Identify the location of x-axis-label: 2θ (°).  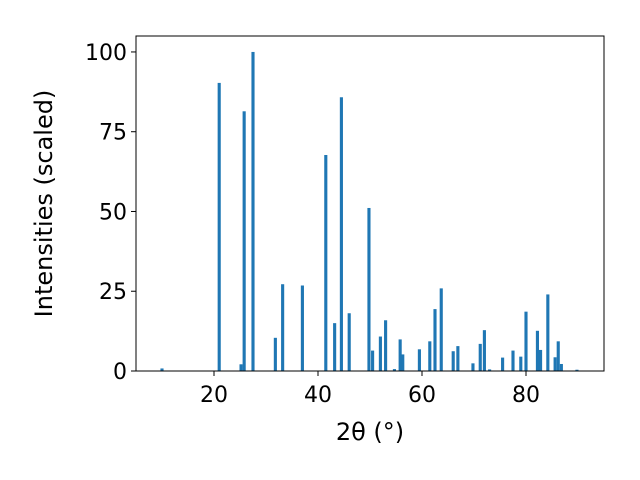
(370, 432).